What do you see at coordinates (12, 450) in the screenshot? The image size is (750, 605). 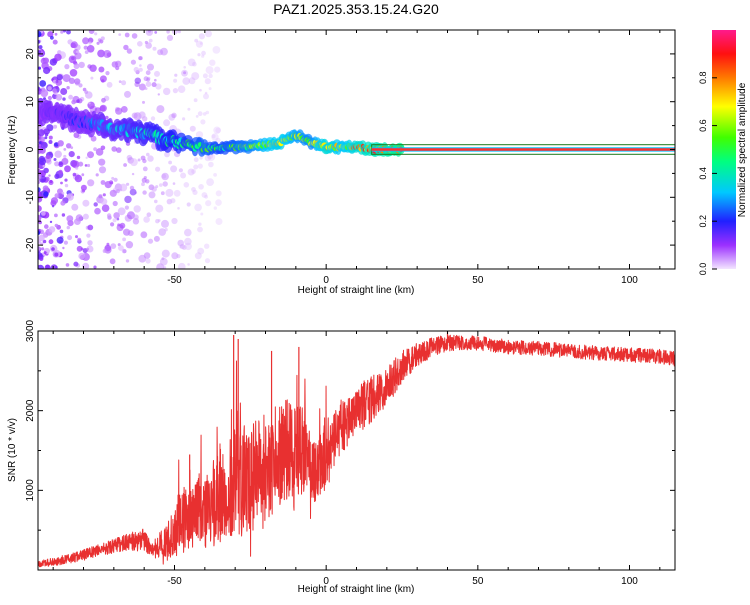 I see `snr-ylabel: SNR (10 * v/v)` at bounding box center [12, 450].